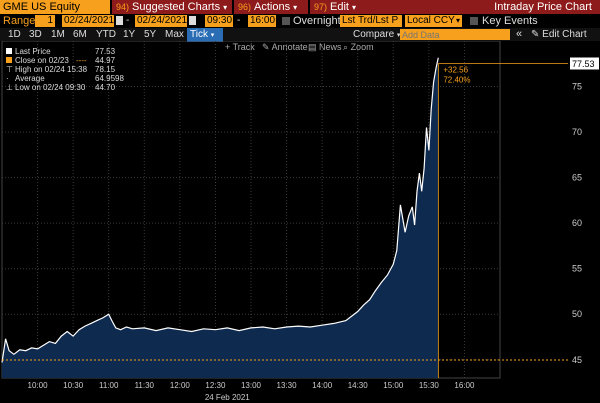 This screenshot has height=403, width=600. What do you see at coordinates (464, 385) in the screenshot?
I see `x-tick-label: 16:00` at bounding box center [464, 385].